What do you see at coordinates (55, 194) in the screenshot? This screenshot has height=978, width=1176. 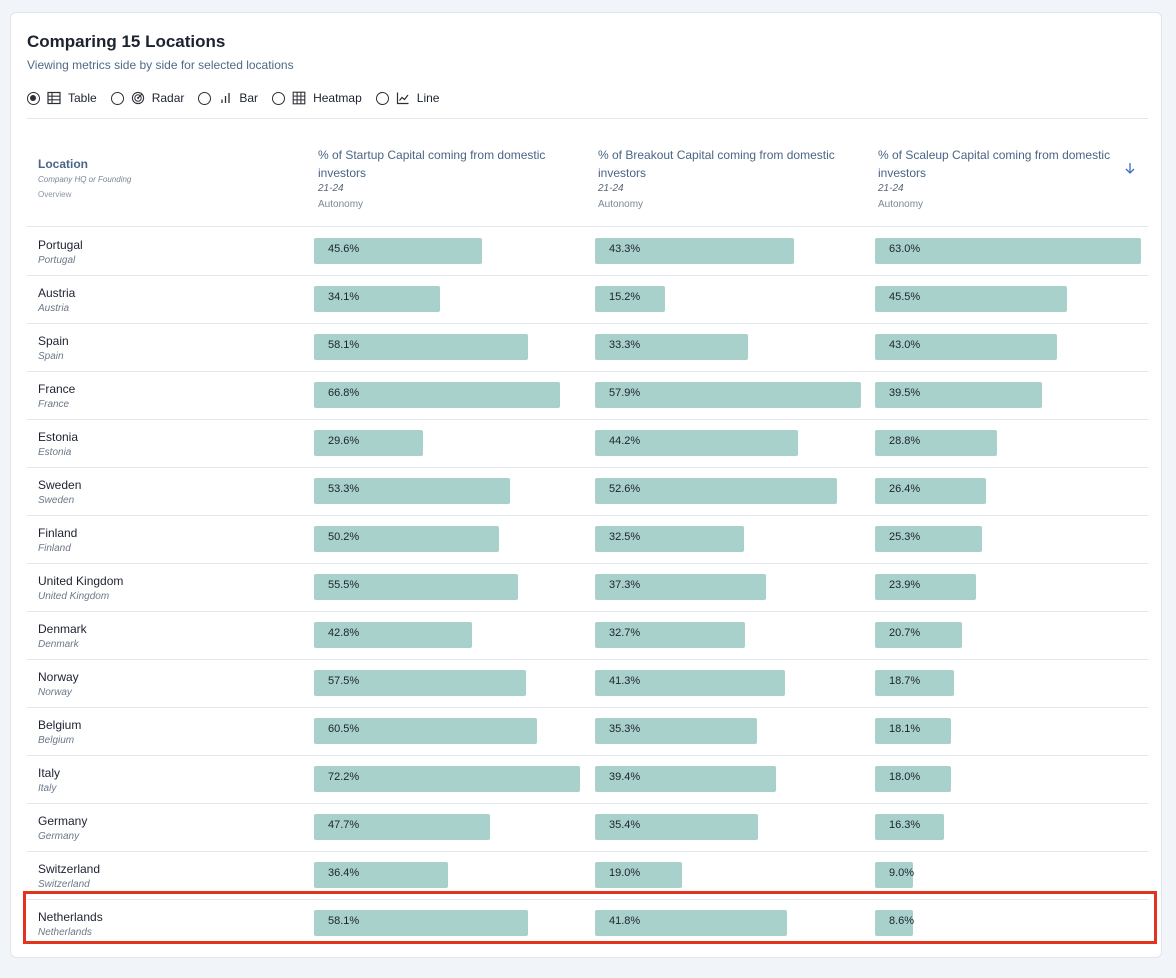 I see `location-header-note: Overview` at bounding box center [55, 194].